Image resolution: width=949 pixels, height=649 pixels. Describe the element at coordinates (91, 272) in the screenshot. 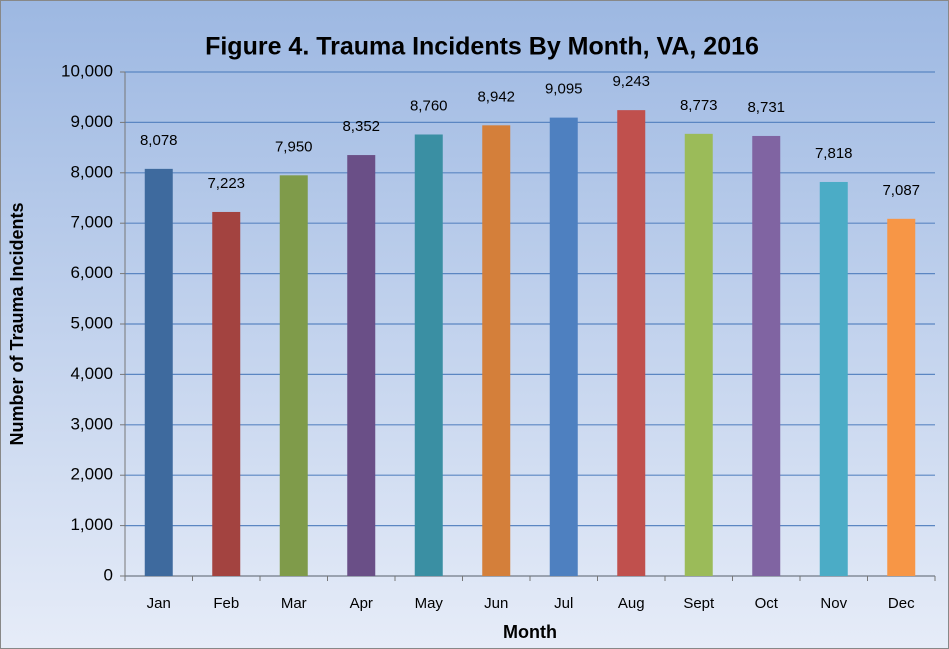

I see `y-tick-label: 6,000` at that location.